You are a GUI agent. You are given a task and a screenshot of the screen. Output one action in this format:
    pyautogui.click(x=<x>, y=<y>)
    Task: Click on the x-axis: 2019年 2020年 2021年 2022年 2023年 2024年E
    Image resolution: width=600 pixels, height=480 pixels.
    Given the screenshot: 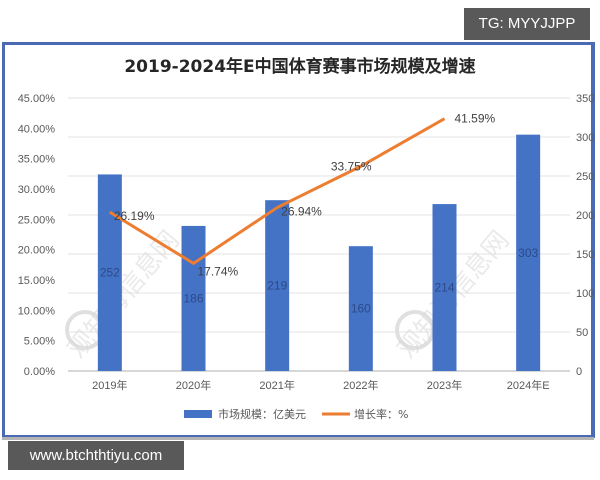 What is the action you would take?
    pyautogui.click(x=320, y=385)
    